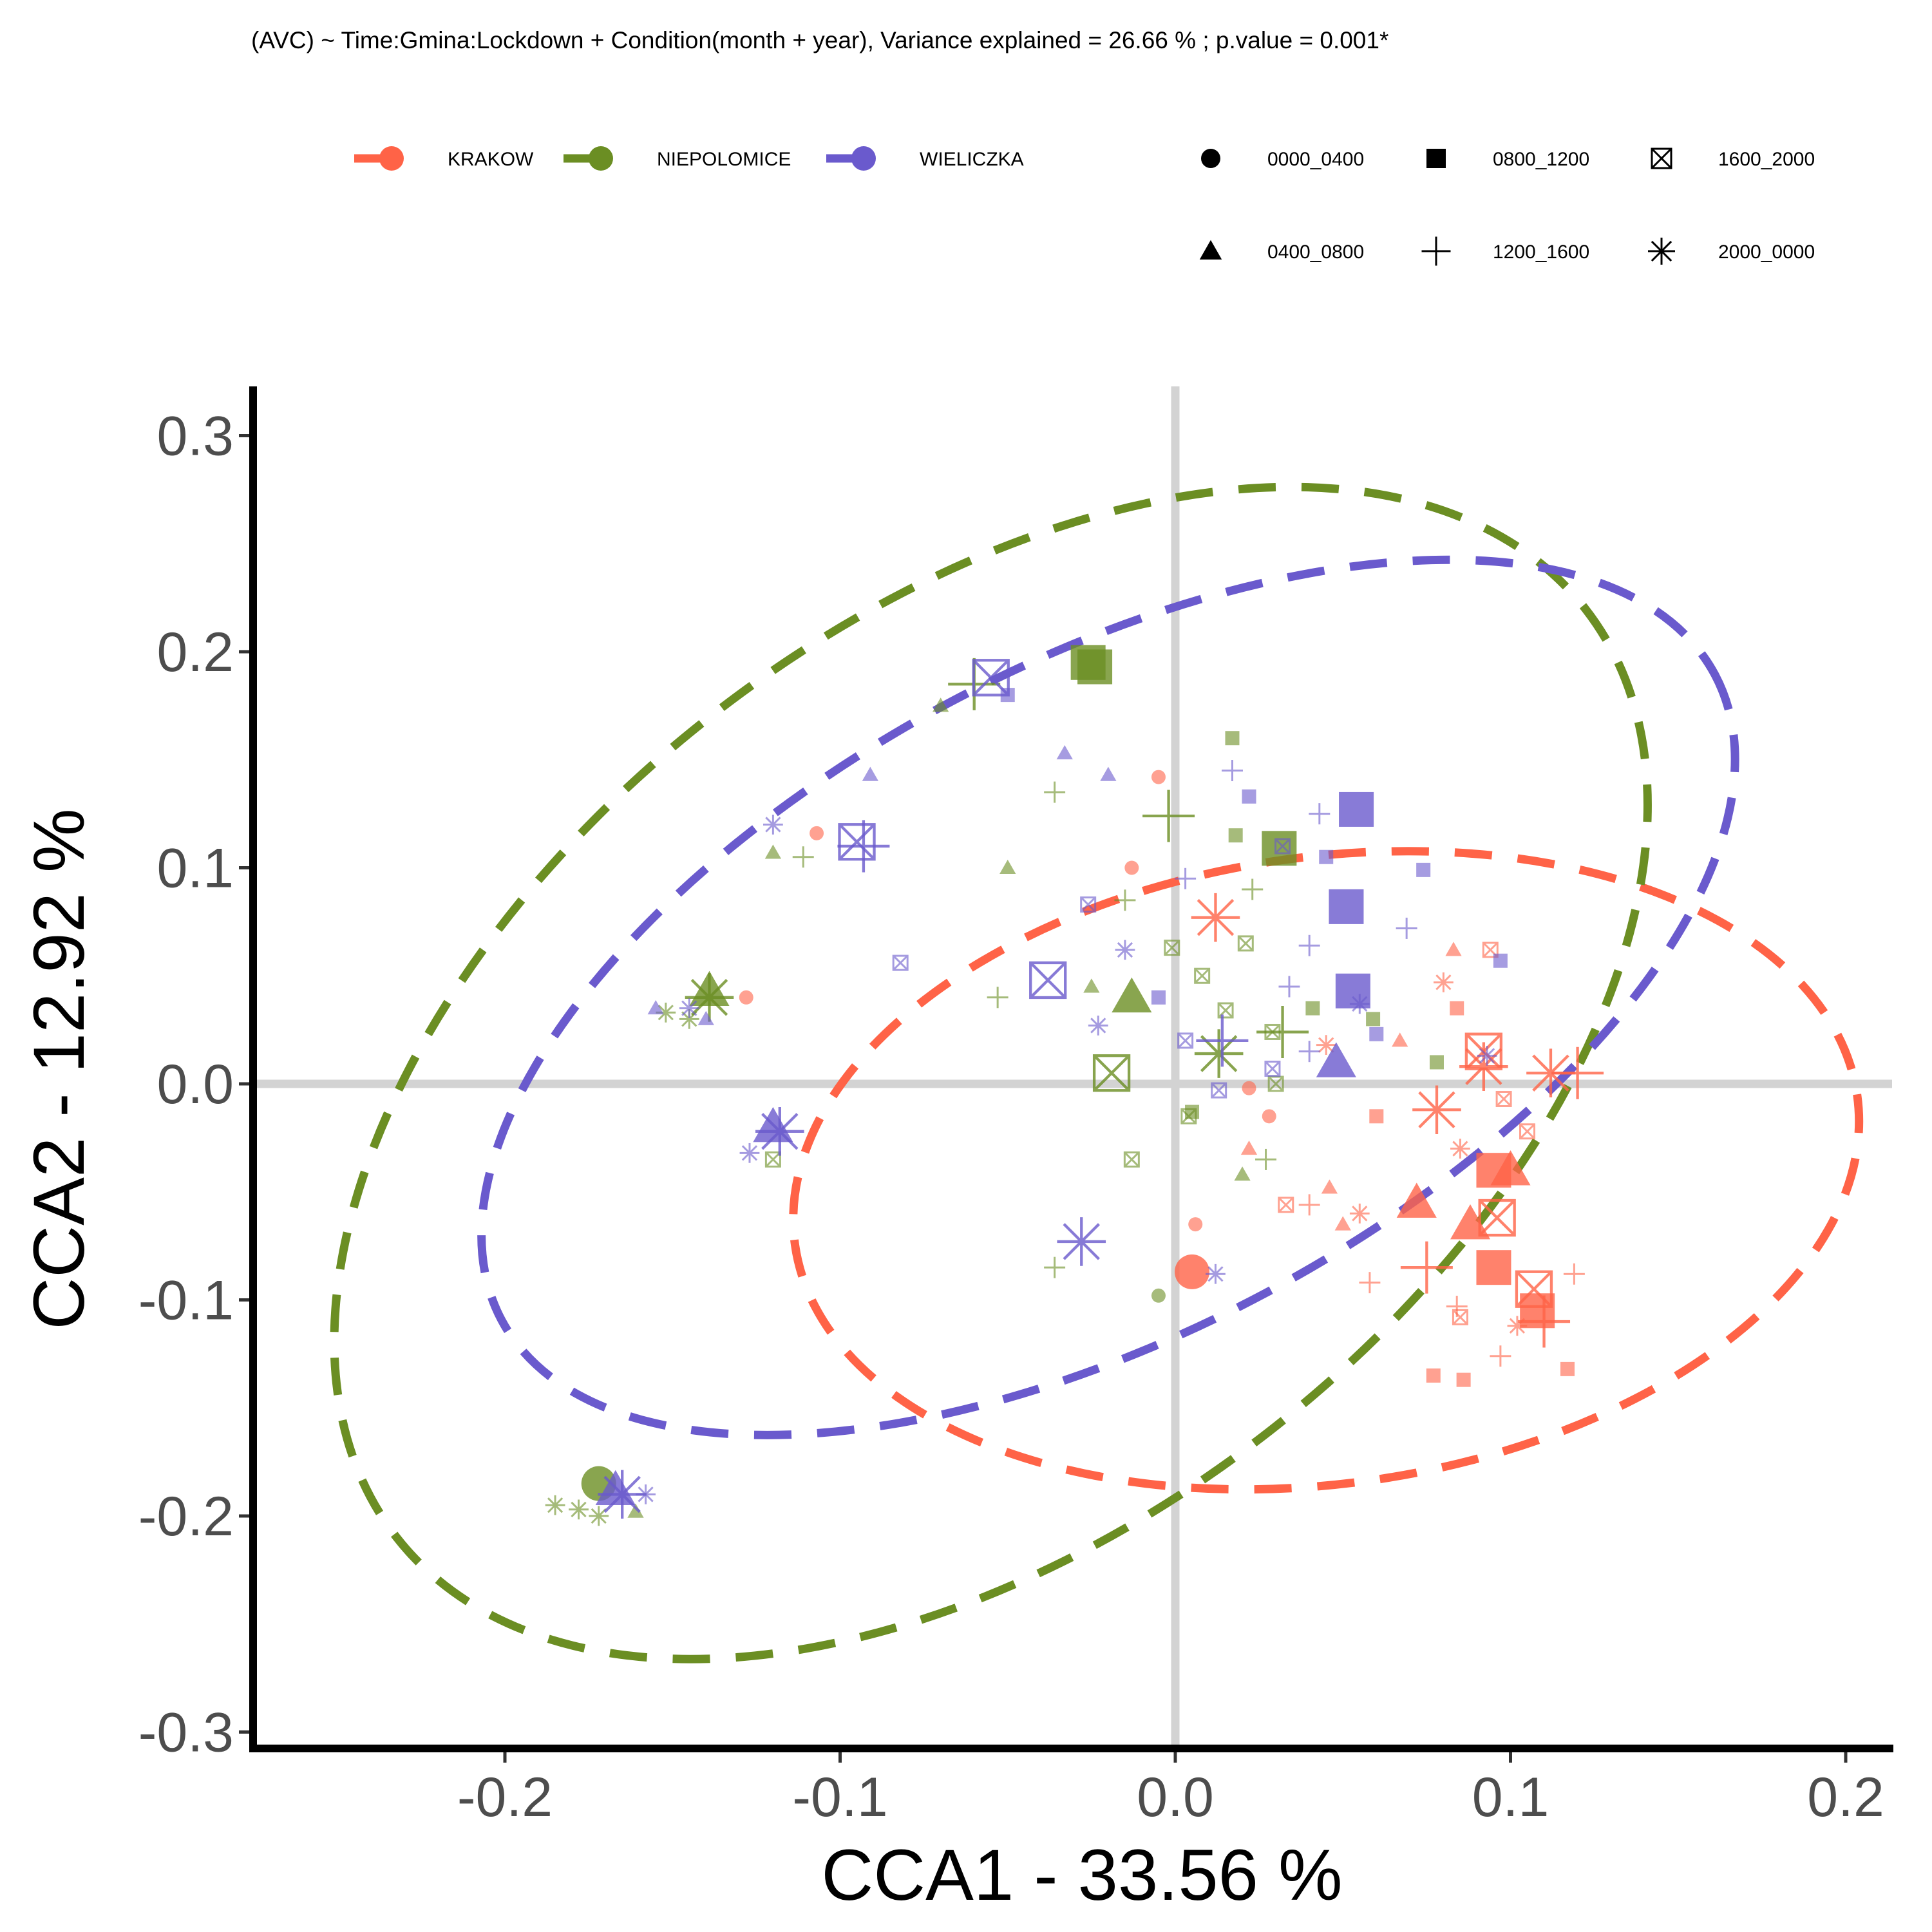 Image resolution: width=1932 pixels, height=1932 pixels. What do you see at coordinates (1766, 253) in the screenshot?
I see `legend-label: 2000_0000` at bounding box center [1766, 253].